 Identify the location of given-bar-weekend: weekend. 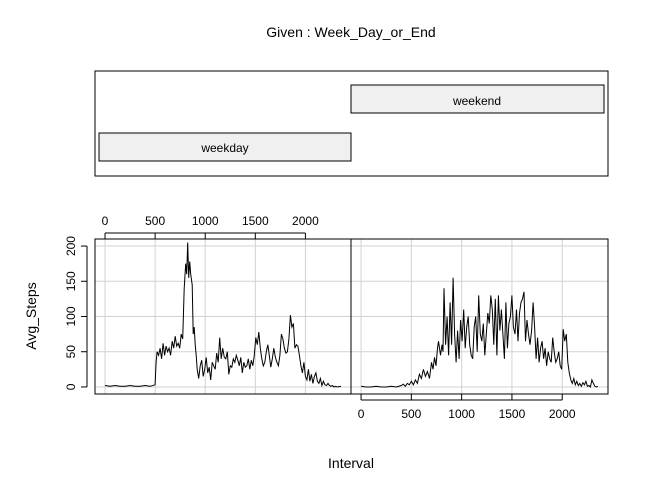
(477, 99).